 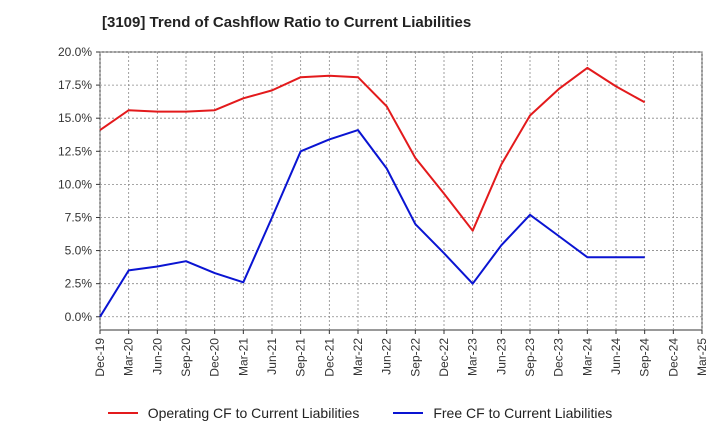 I want to click on y-tick-label: 15.0%, so click(x=75, y=118).